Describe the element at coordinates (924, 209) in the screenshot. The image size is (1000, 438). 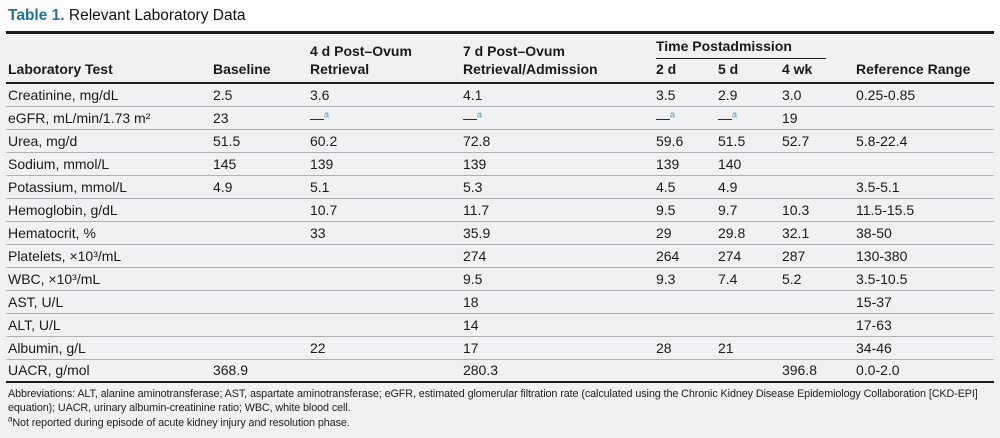
I see `lab-value-cell: 11.5-15.5` at that location.